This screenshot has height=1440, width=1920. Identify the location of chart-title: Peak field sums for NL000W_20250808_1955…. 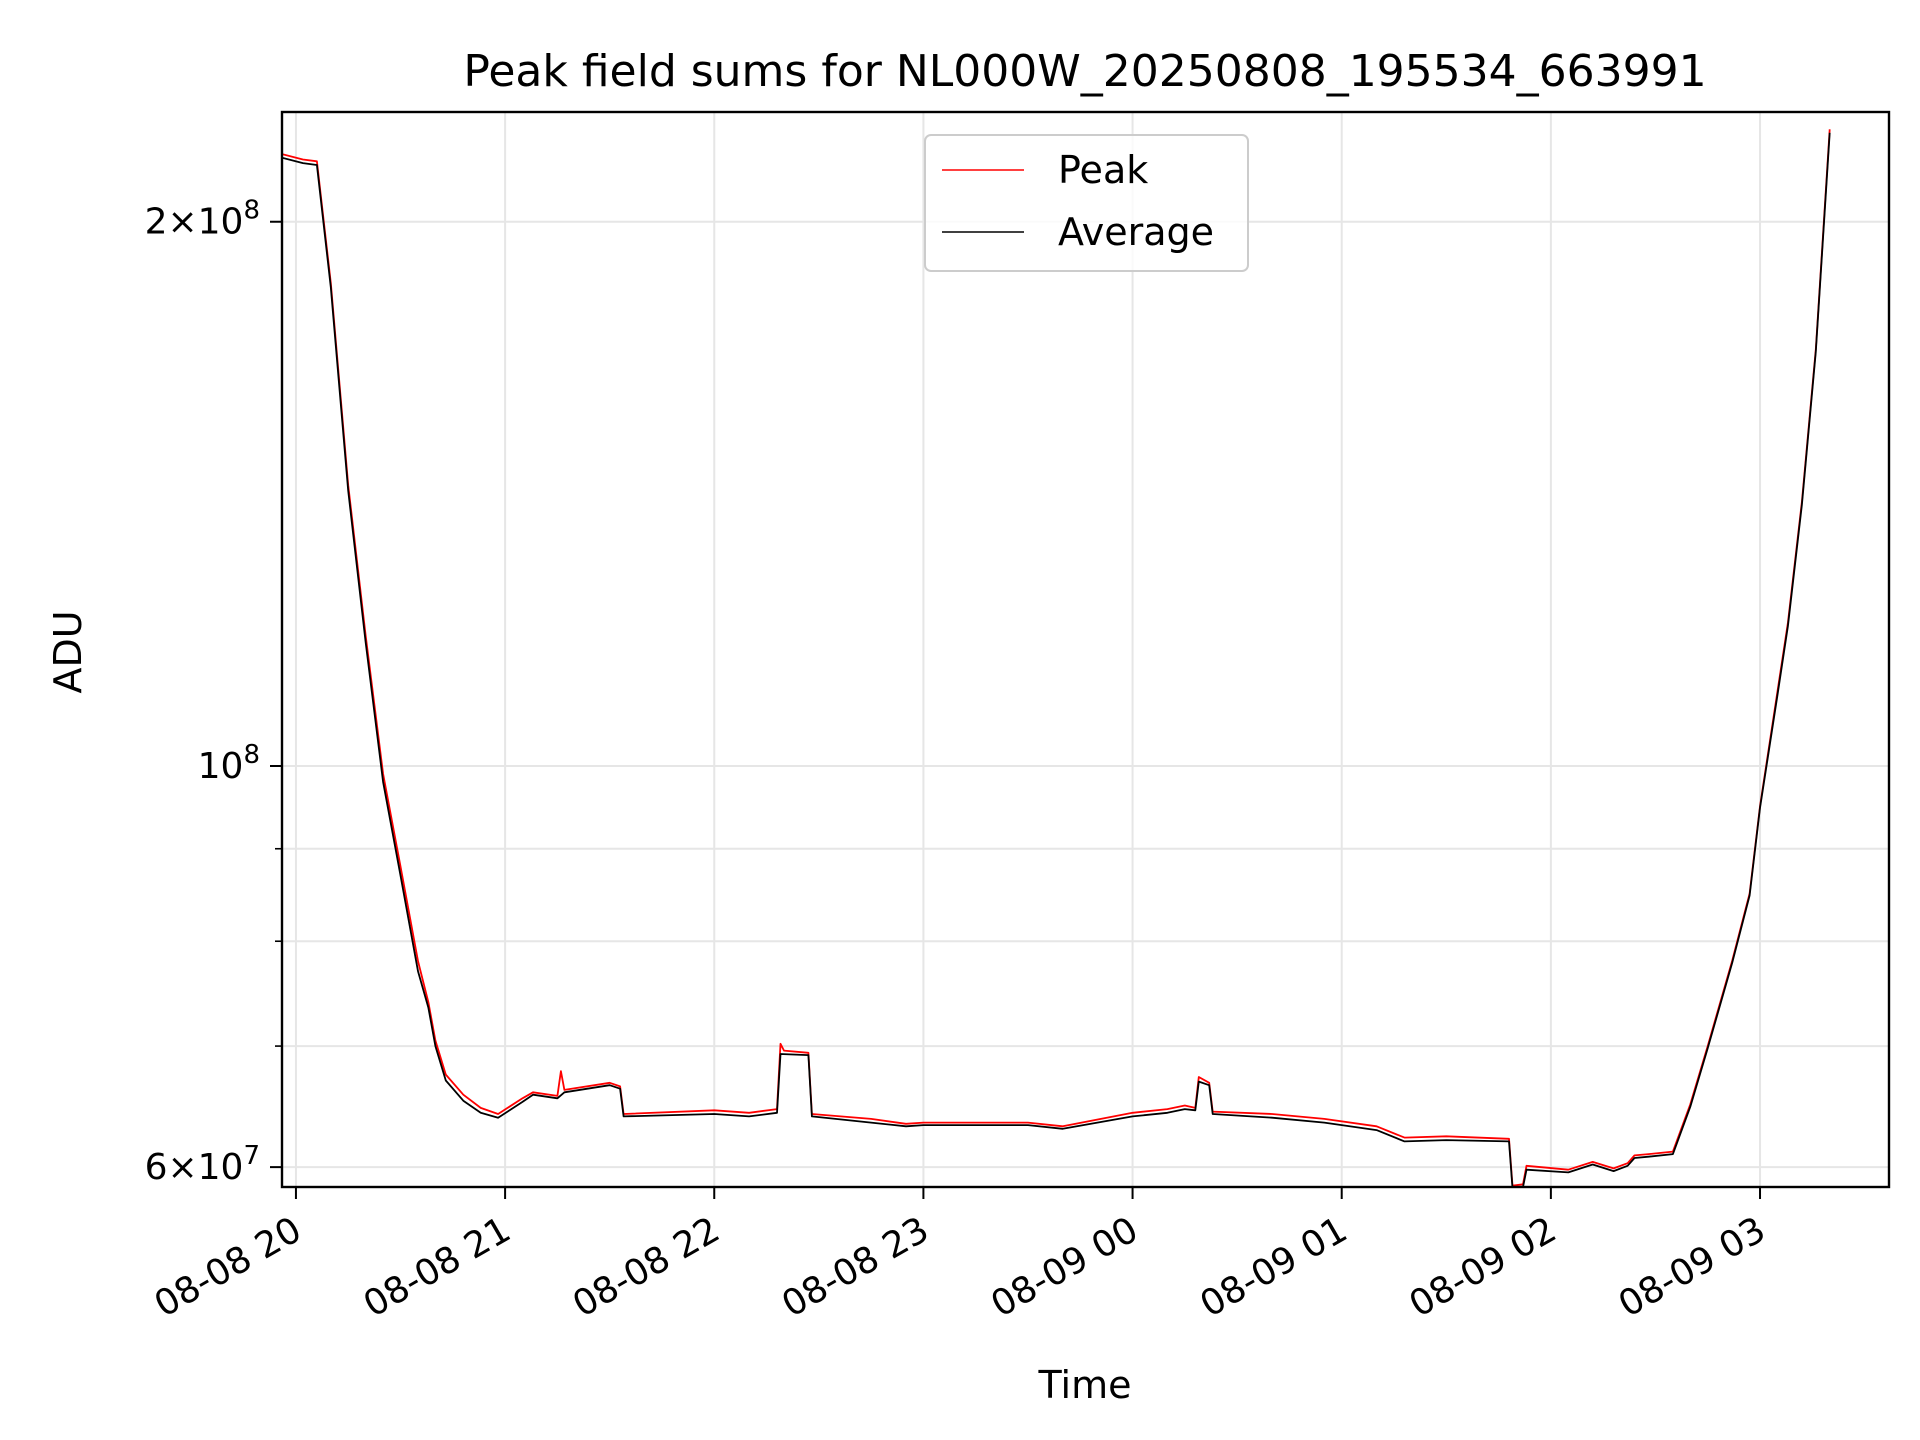
(1084, 71).